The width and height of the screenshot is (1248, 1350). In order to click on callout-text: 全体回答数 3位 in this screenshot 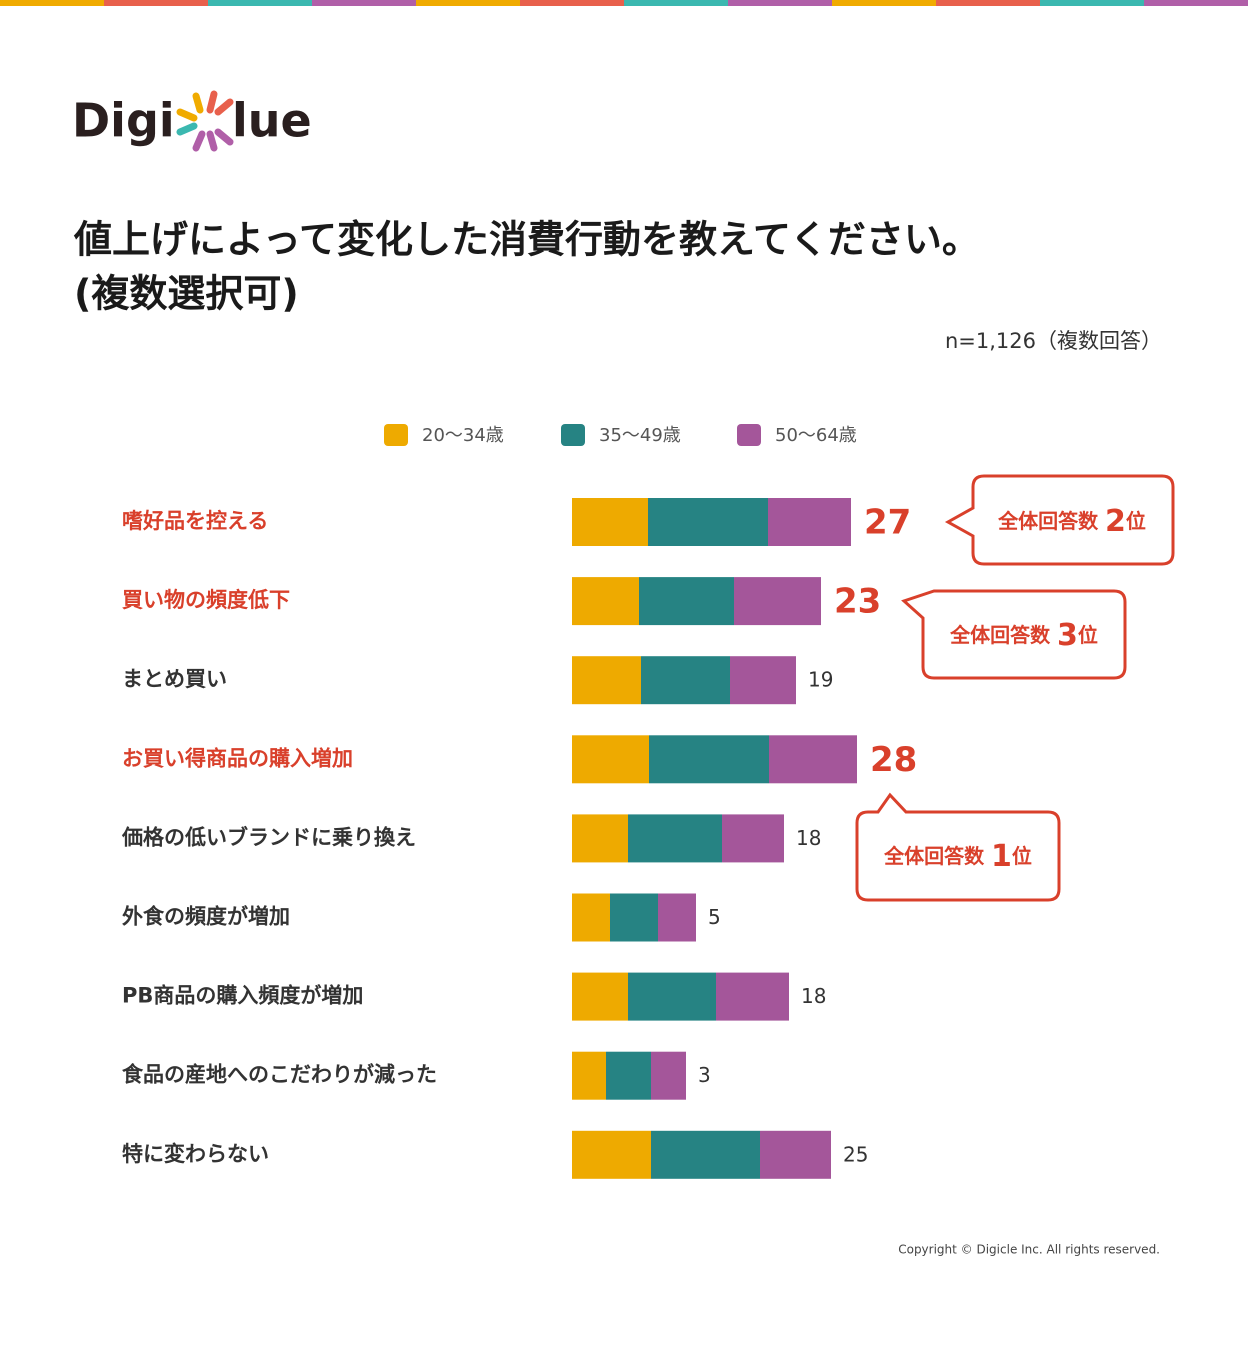, I will do `click(1023, 635)`.